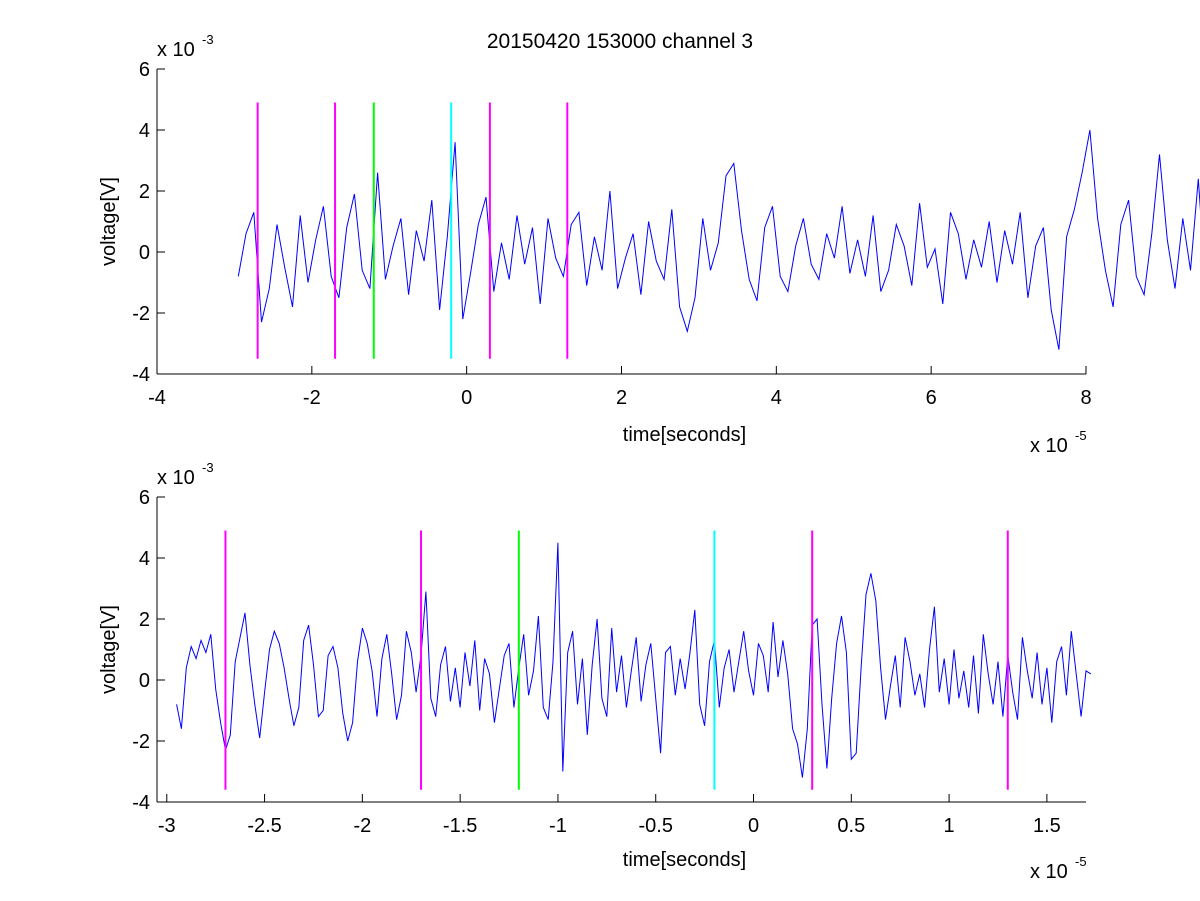 Image resolution: width=1200 pixels, height=901 pixels. I want to click on x-tick-label: 1.5, so click(1047, 826).